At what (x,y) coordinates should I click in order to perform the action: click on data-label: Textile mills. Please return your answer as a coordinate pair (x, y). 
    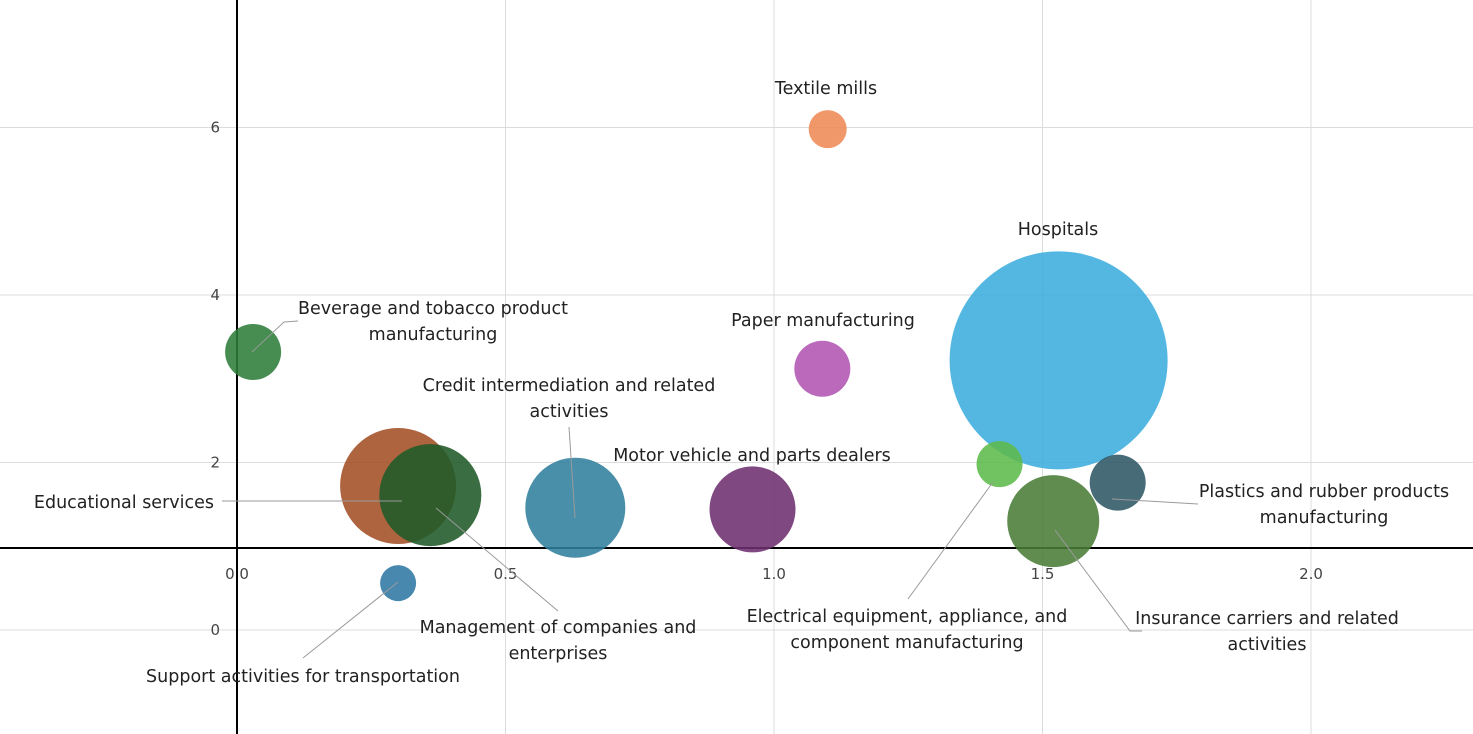
    Looking at the image, I should click on (825, 89).